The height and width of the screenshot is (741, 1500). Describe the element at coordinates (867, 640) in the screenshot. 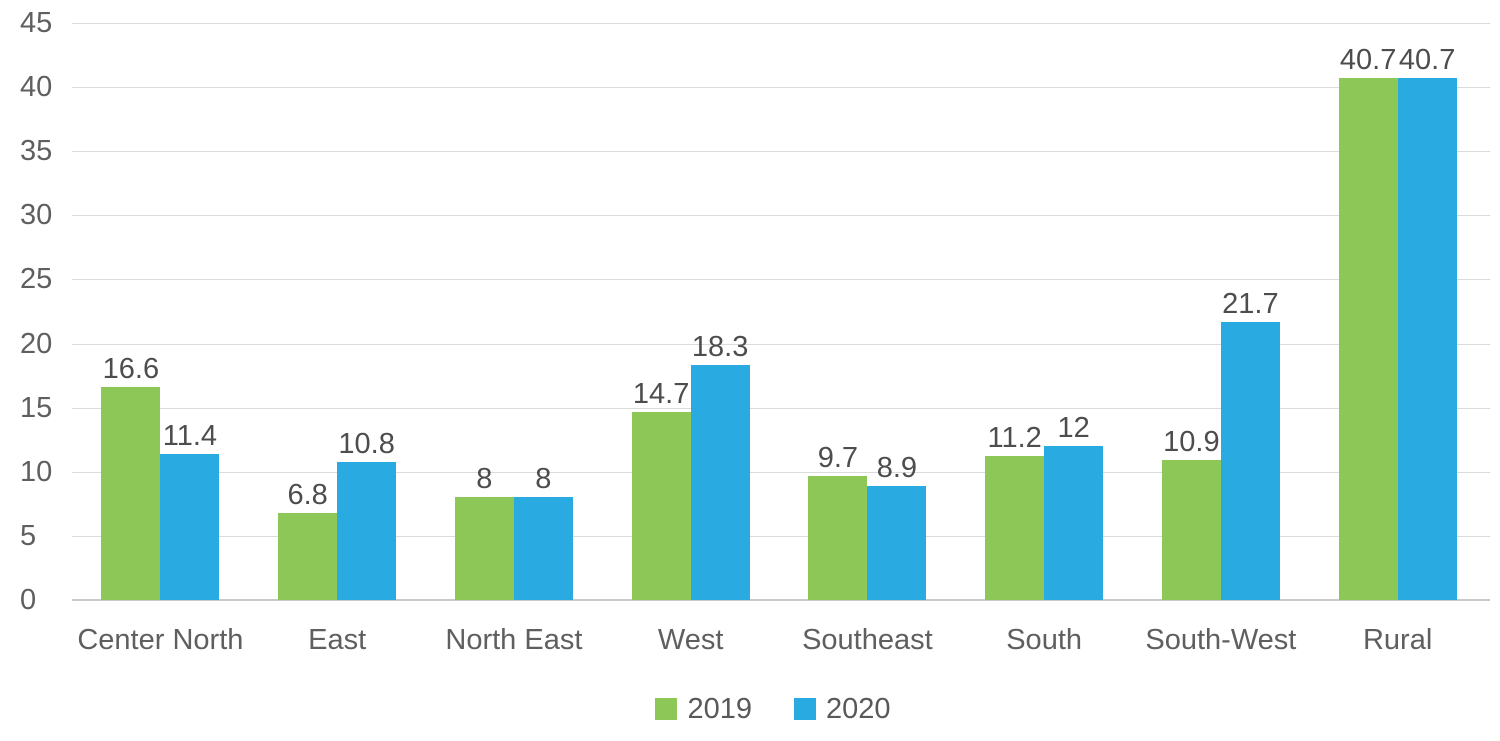

I see `category-label: Southeast` at that location.